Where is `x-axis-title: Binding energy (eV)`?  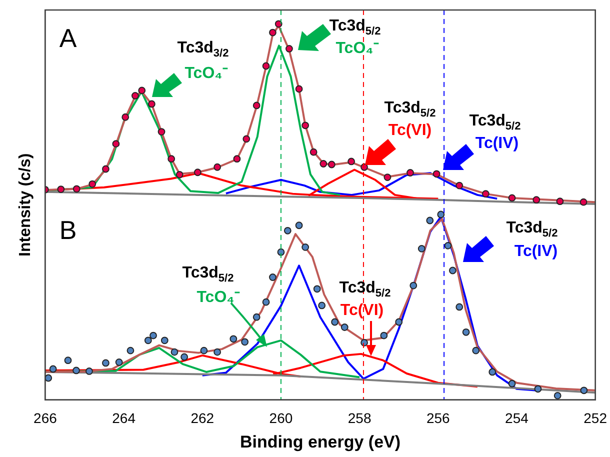 x-axis-title: Binding energy (eV) is located at coordinates (320, 442).